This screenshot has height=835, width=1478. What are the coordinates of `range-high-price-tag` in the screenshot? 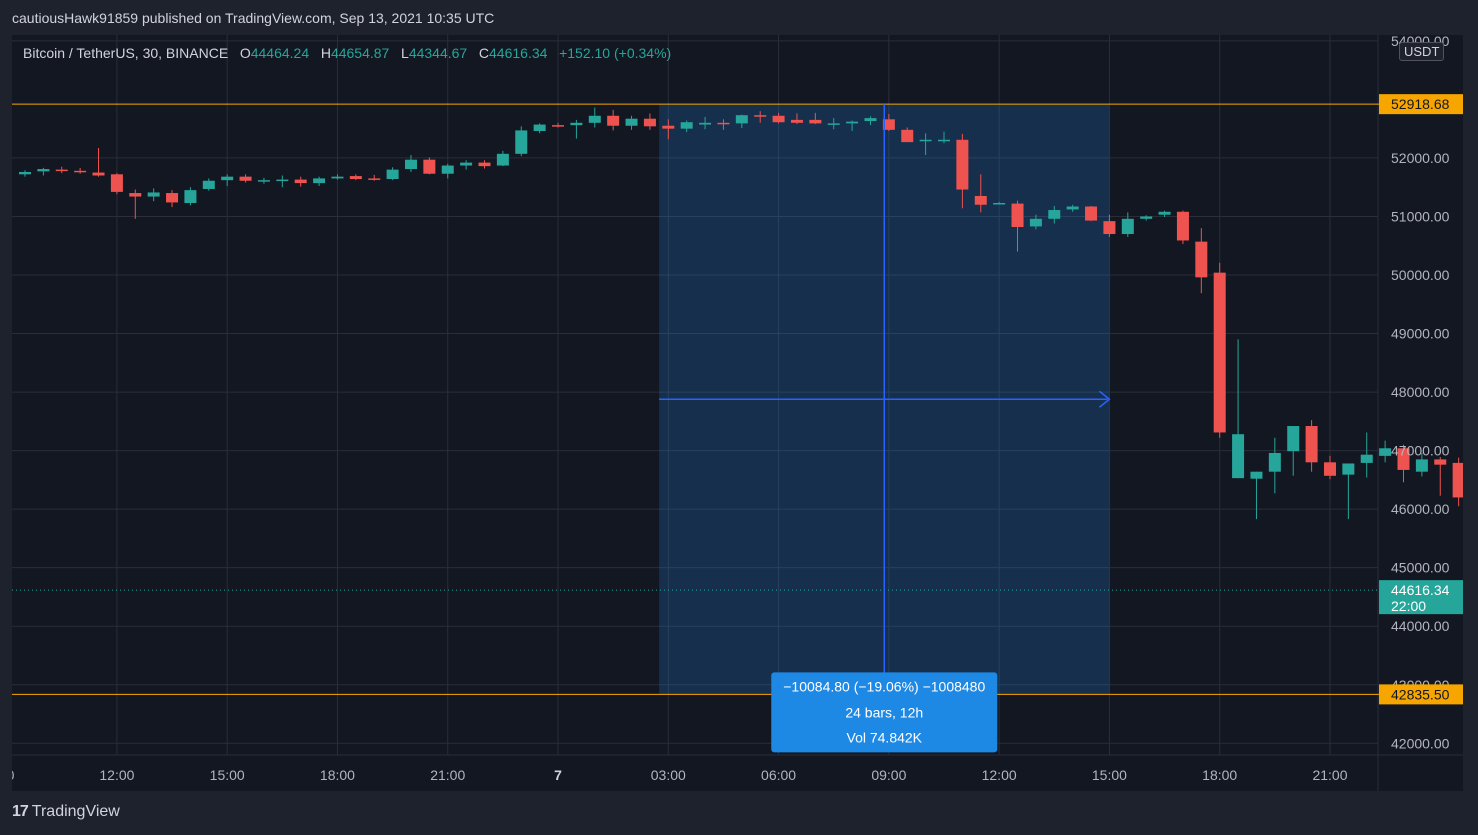 It's located at (1421, 104).